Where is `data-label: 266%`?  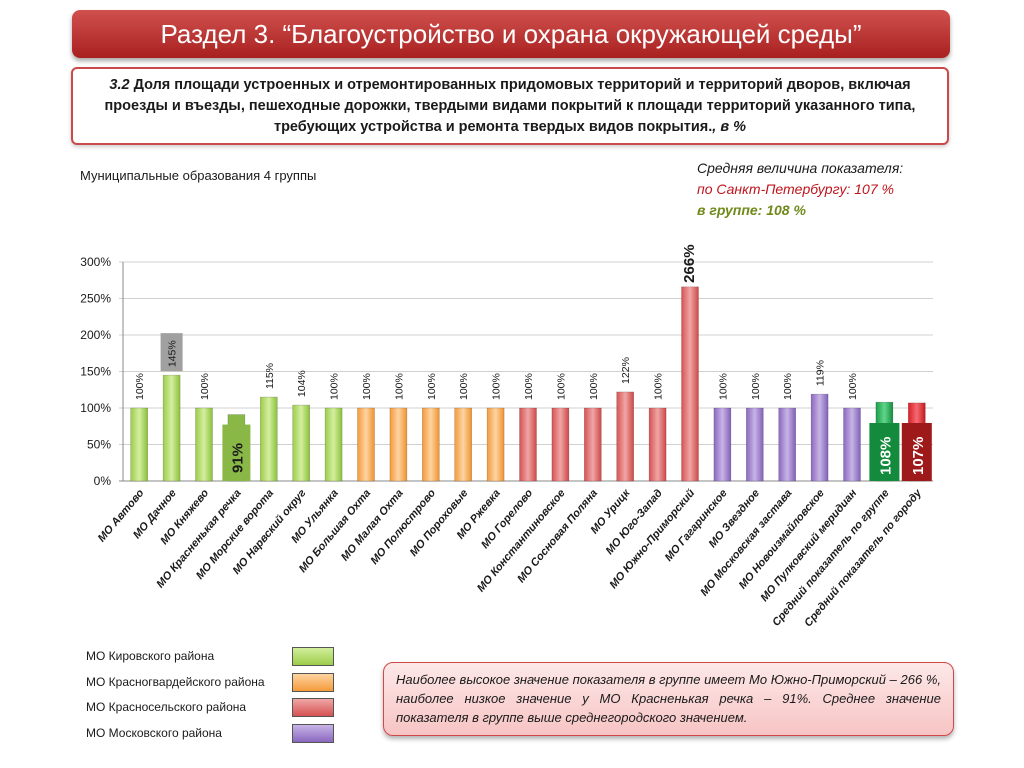
data-label: 266% is located at coordinates (689, 263).